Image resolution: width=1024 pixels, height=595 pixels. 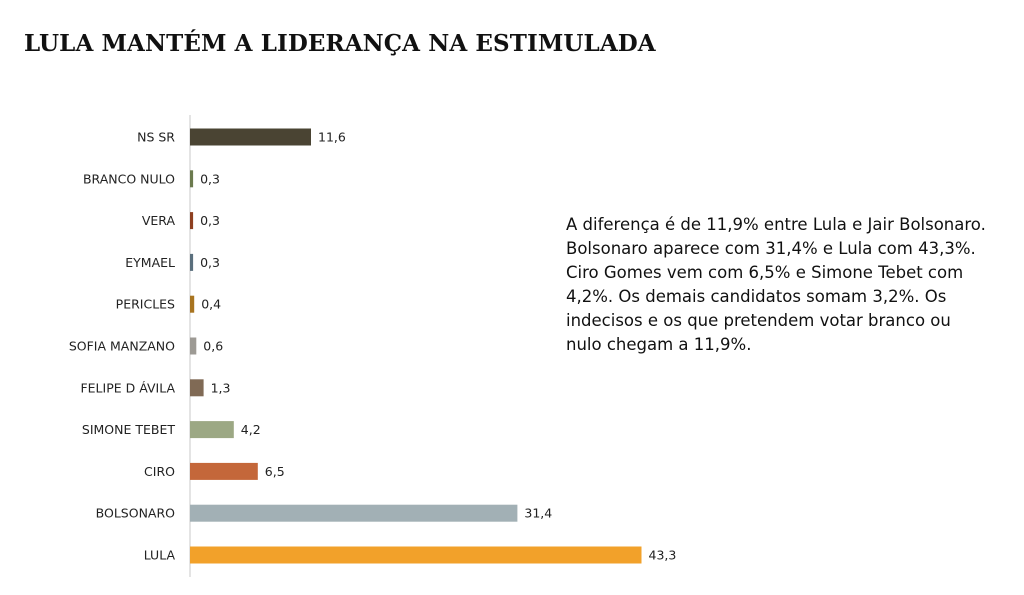 I want to click on category-label: PERICLES, so click(x=145, y=304).